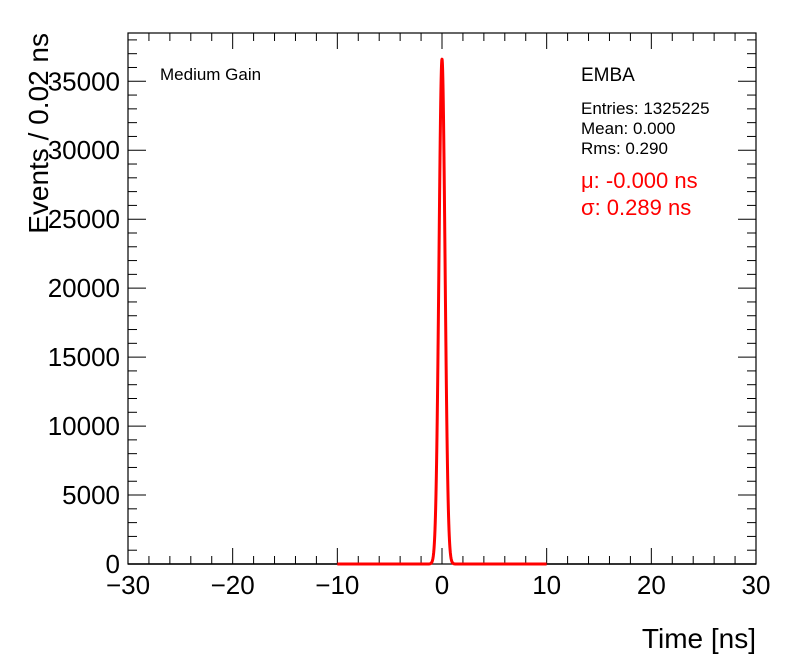  I want to click on x-tick-label: 10, so click(546, 585).